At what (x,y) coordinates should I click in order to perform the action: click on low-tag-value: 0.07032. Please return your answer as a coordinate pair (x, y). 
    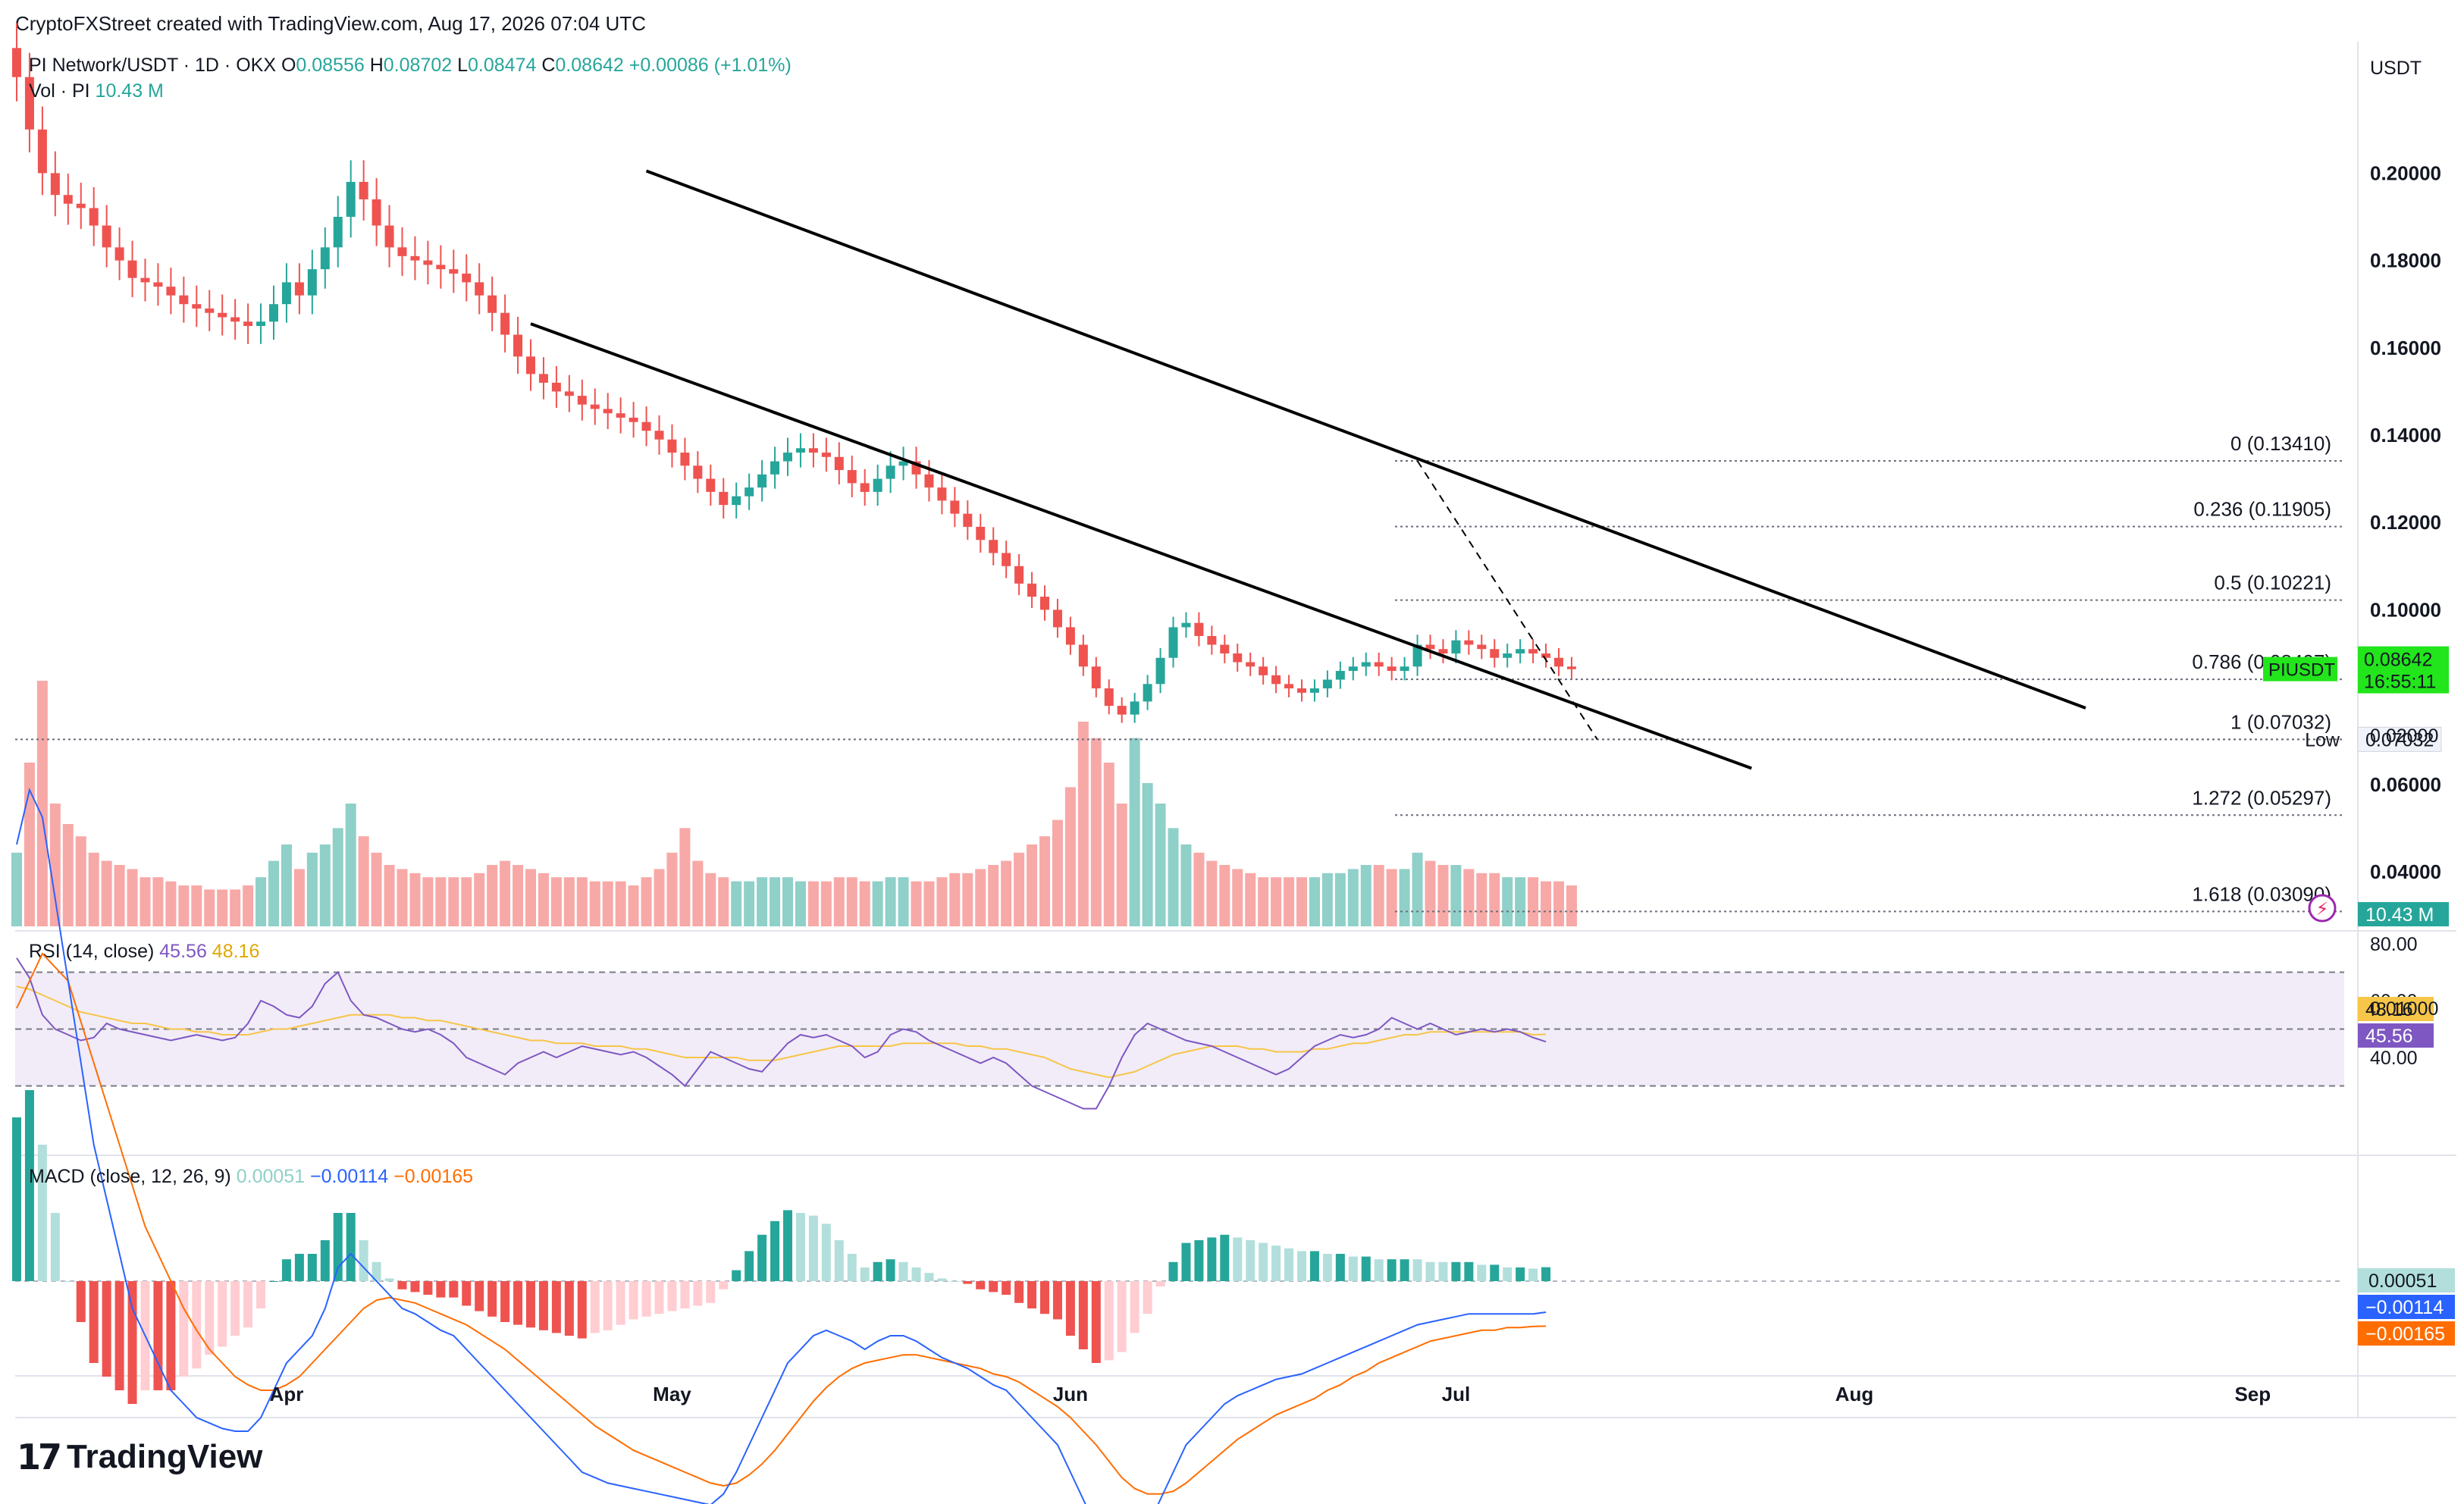
    Looking at the image, I should click on (2400, 739).